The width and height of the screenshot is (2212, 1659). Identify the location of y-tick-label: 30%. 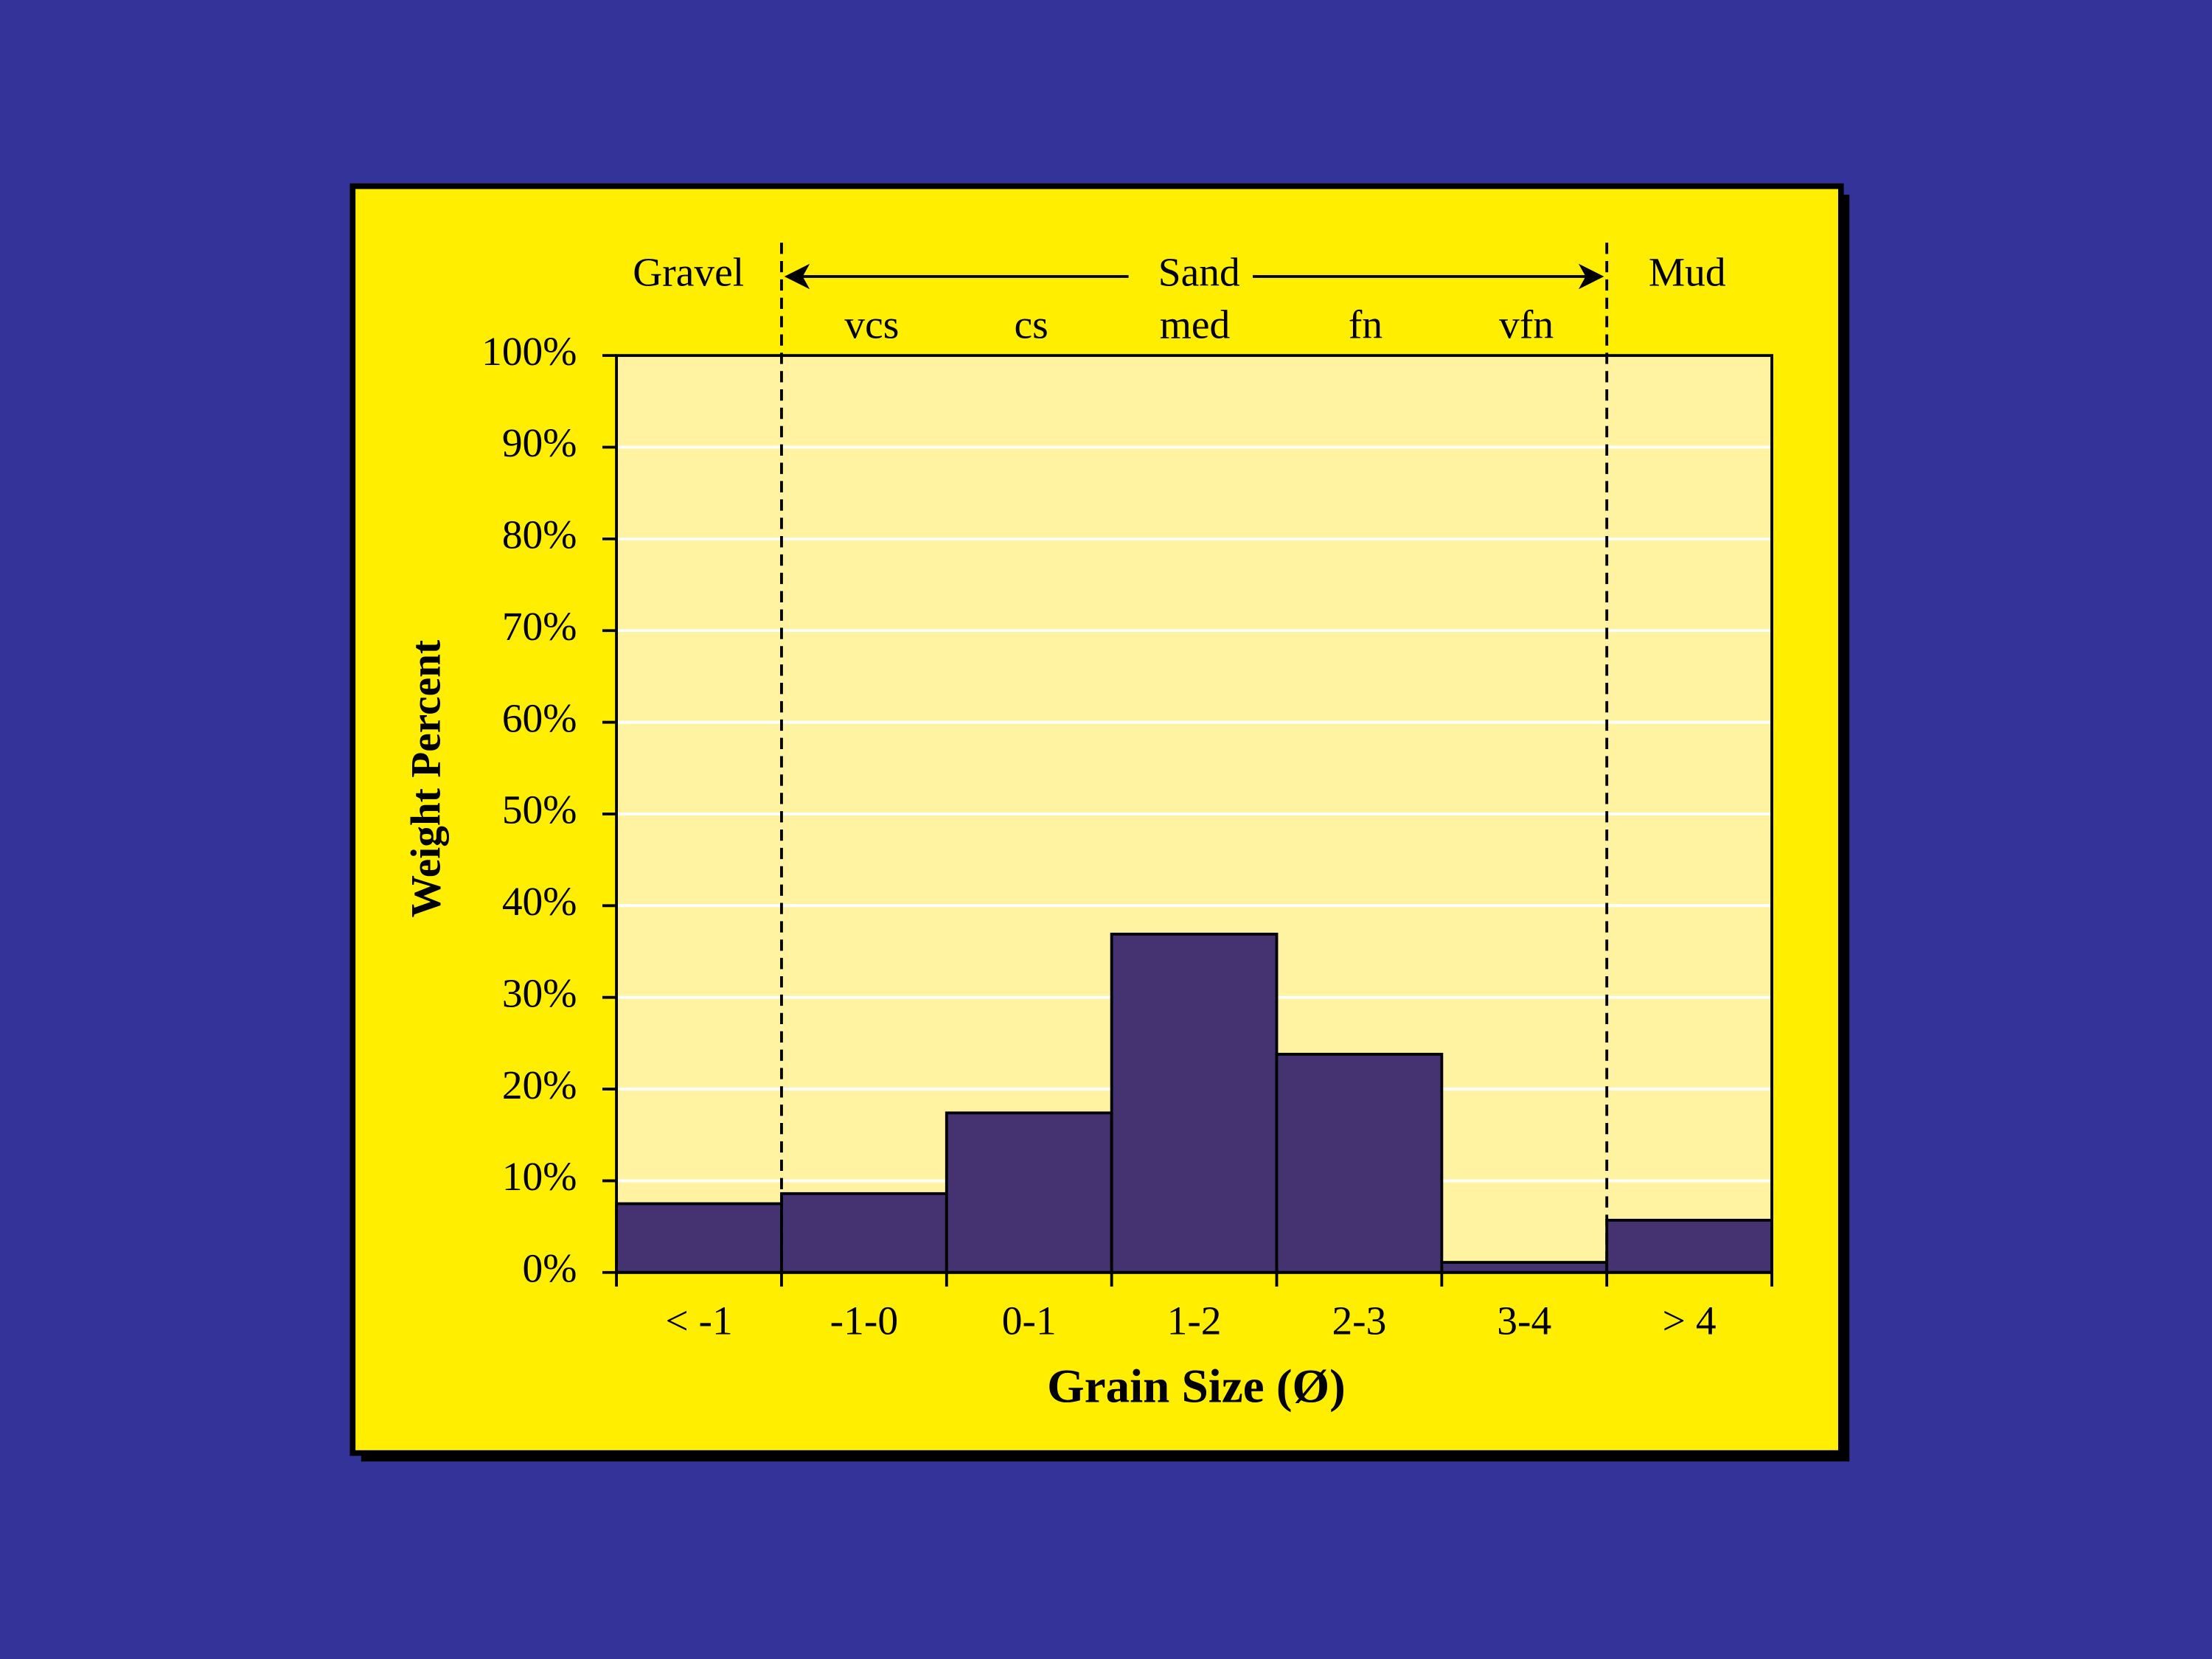
(539, 993).